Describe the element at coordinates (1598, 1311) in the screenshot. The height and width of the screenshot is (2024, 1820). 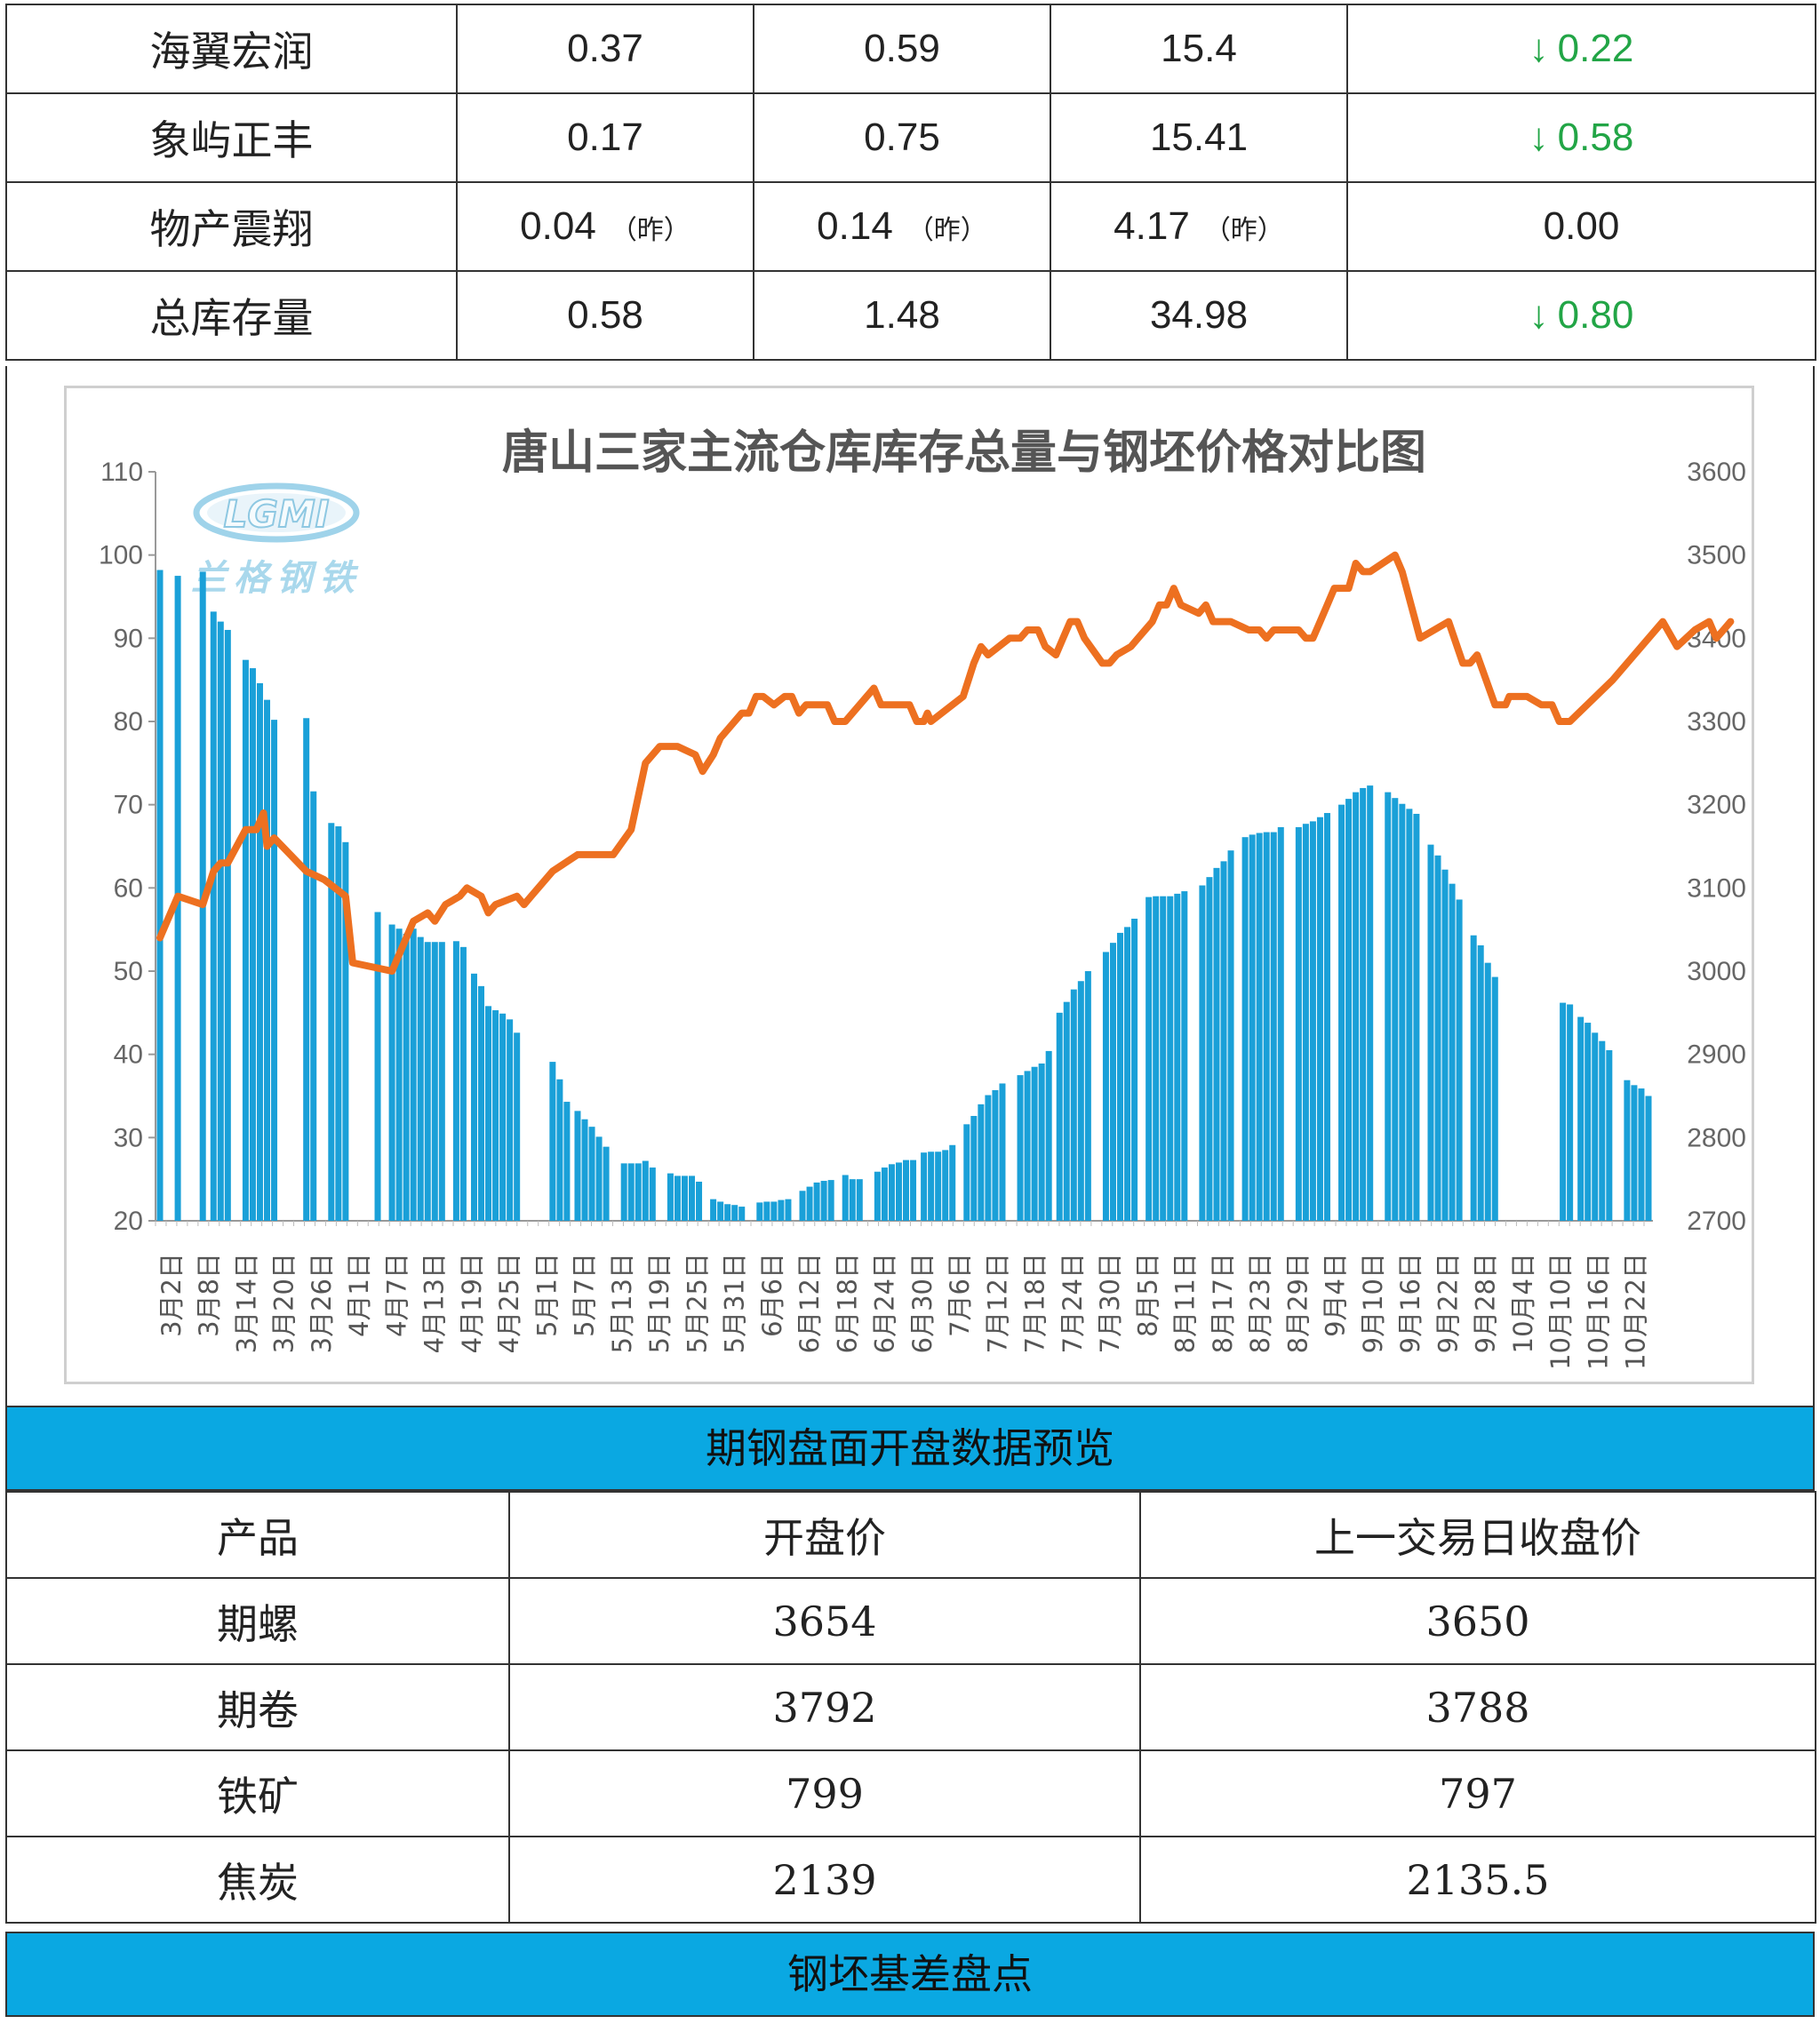
I see `x-tick-label: 10月16日` at that location.